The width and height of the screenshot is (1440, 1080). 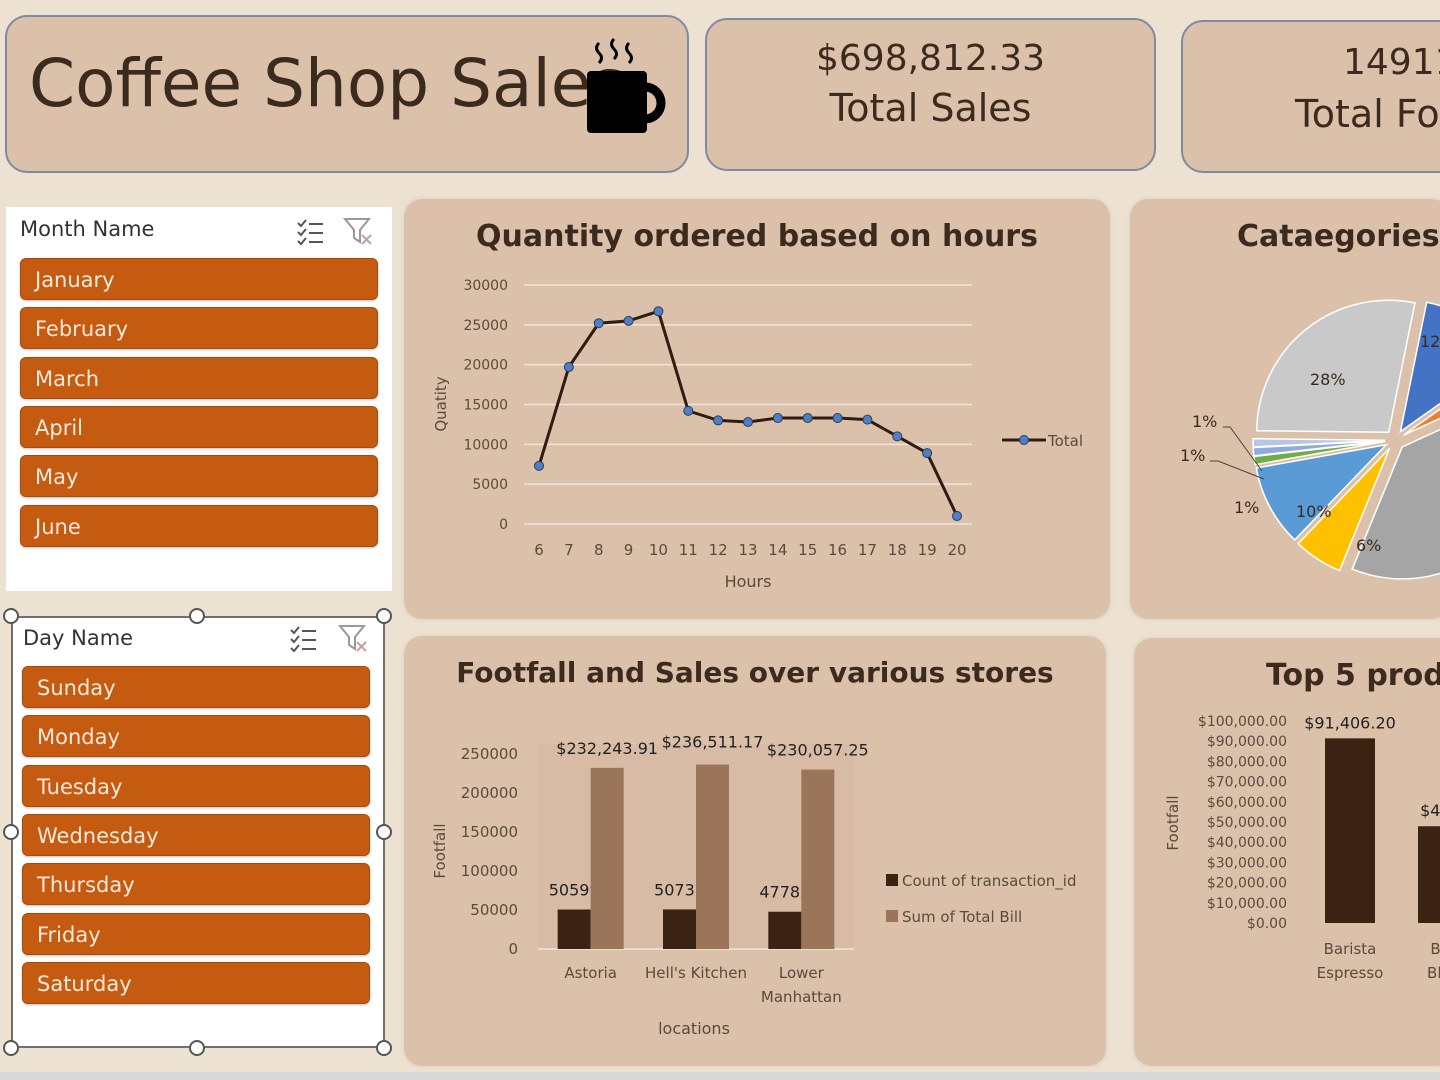 I want to click on legend-marker, so click(x=1024, y=440).